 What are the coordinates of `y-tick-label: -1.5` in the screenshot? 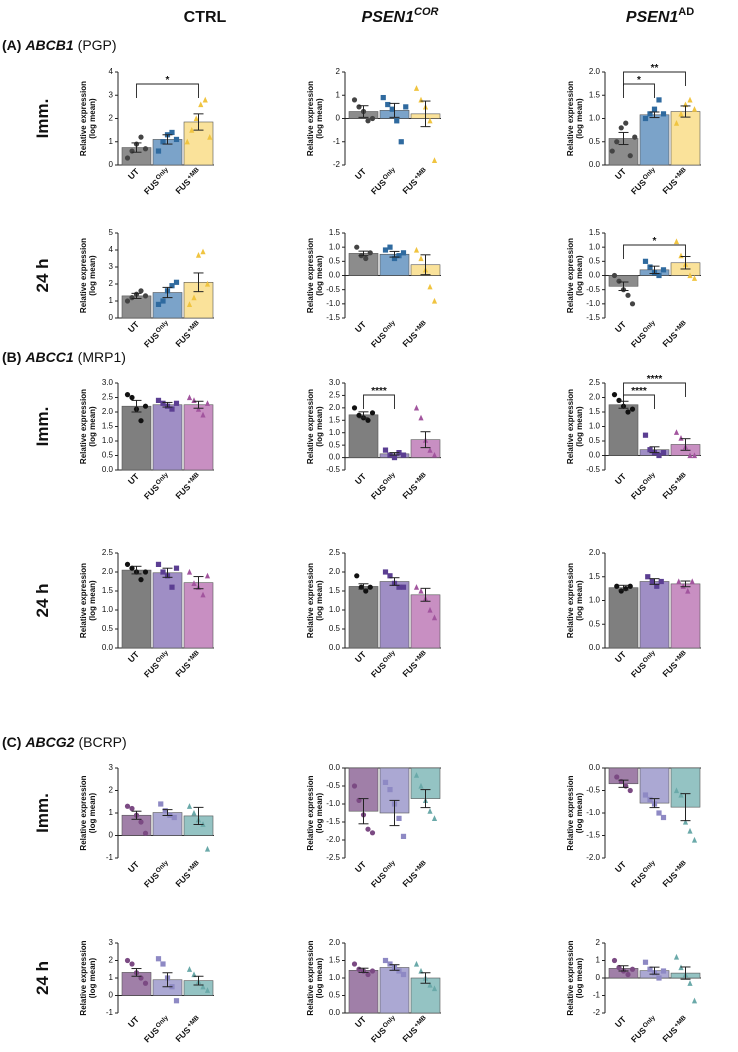 It's located at (333, 821).